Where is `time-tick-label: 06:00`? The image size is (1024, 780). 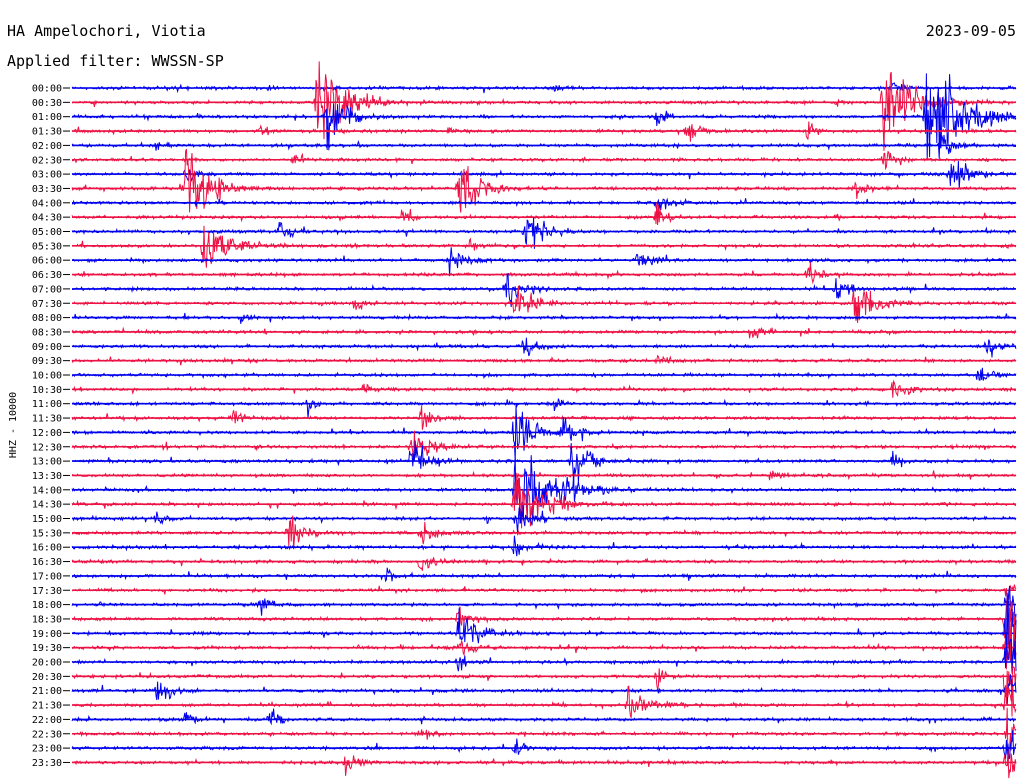
time-tick-label: 06:00 is located at coordinates (47, 261).